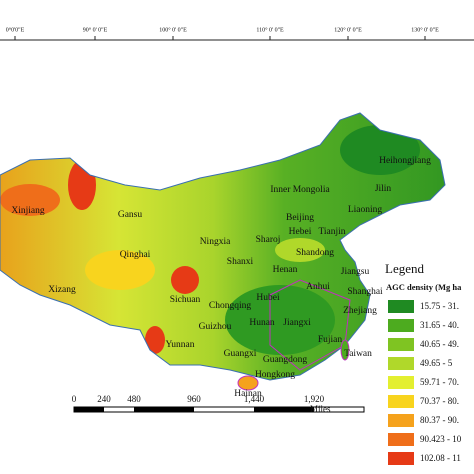 This screenshot has height=474, width=474. Describe the element at coordinates (254, 399) in the screenshot. I see `scale-label: 1,440` at that location.